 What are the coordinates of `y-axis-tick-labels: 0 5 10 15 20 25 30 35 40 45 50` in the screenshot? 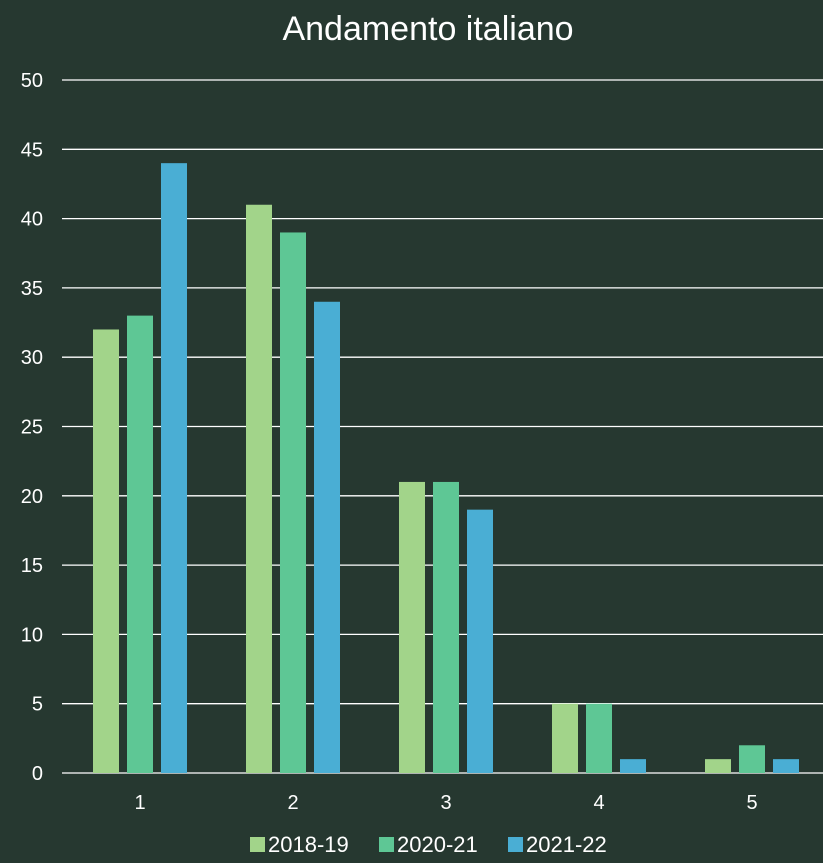 It's located at (32, 427).